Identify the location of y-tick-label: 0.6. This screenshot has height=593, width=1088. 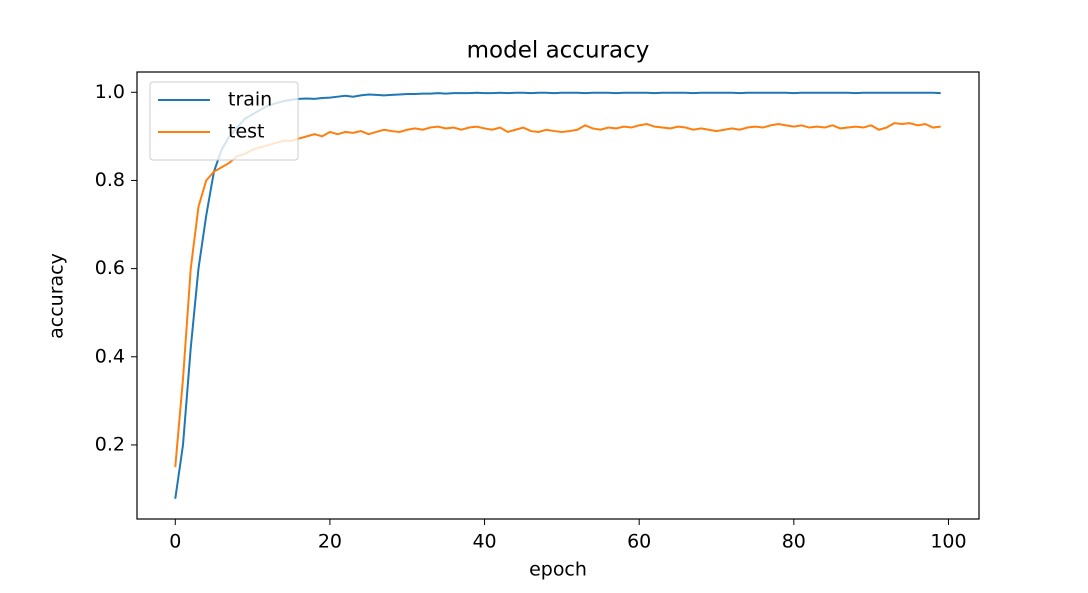
(110, 268).